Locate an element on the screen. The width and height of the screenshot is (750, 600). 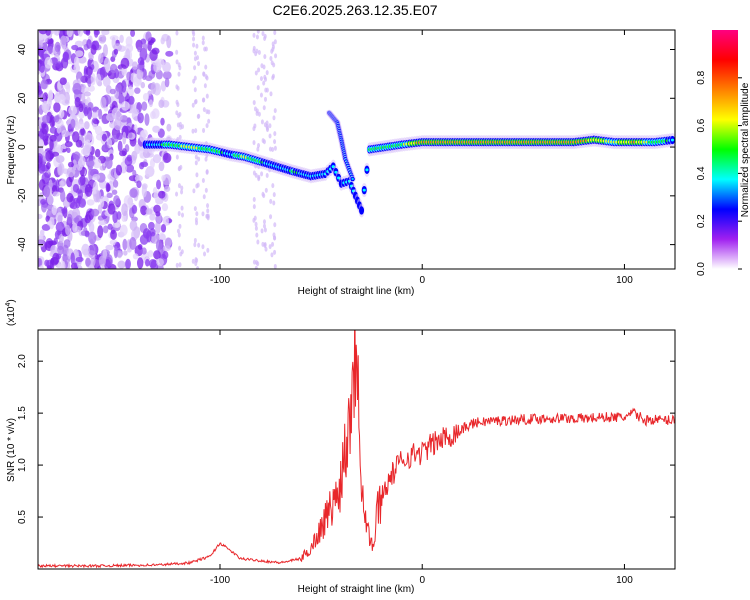
snr-y-tick-label: 1.0 is located at coordinates (22, 465).